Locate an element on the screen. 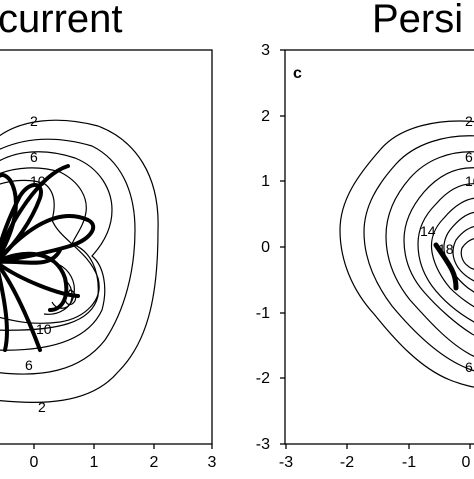 The height and width of the screenshot is (479, 474). y-tick-label: 1 is located at coordinates (265, 181).